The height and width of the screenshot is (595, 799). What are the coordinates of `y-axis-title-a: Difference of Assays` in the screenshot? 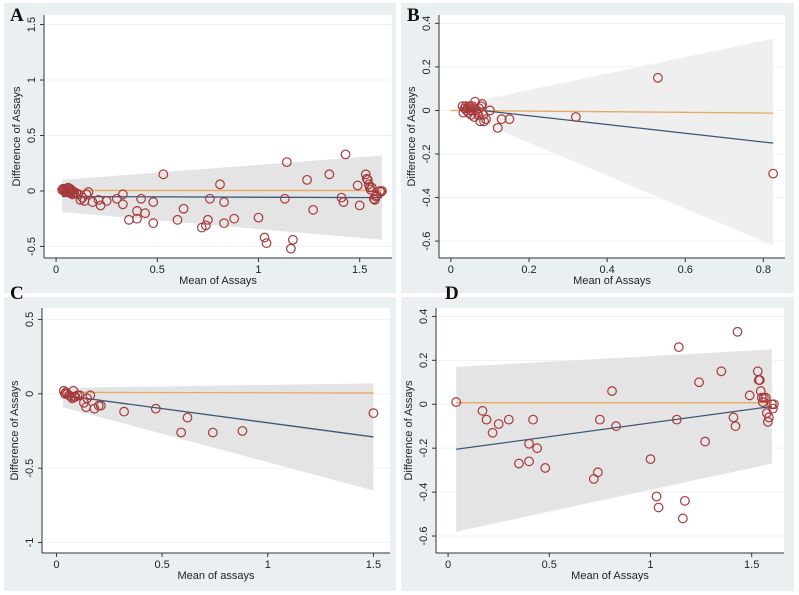 It's located at (17, 136).